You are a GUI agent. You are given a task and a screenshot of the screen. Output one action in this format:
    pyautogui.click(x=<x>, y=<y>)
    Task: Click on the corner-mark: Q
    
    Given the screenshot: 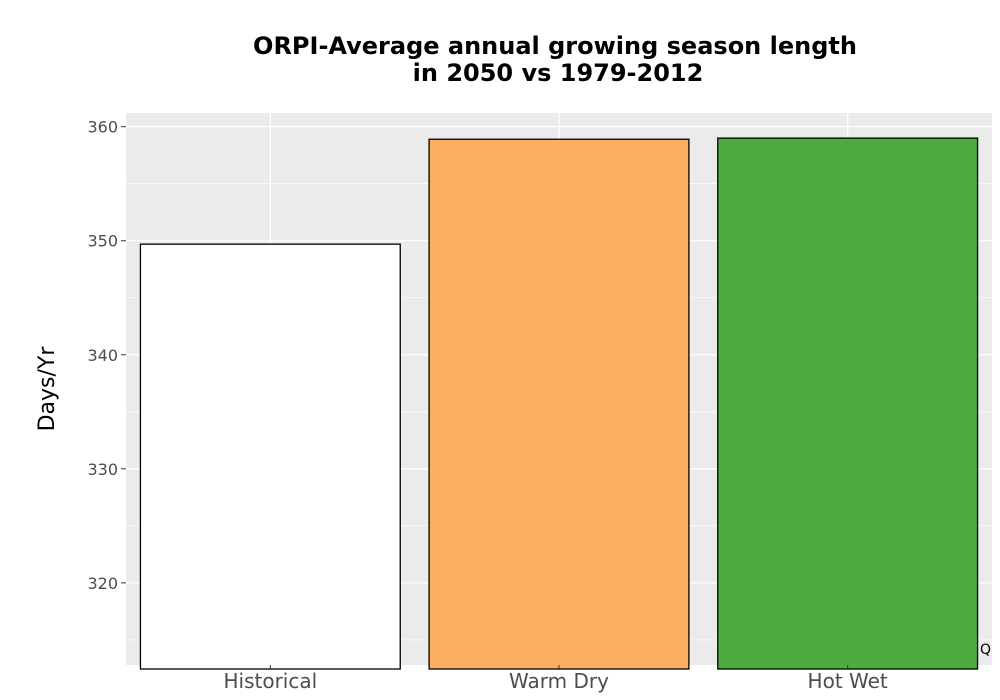 What is the action you would take?
    pyautogui.click(x=985, y=650)
    